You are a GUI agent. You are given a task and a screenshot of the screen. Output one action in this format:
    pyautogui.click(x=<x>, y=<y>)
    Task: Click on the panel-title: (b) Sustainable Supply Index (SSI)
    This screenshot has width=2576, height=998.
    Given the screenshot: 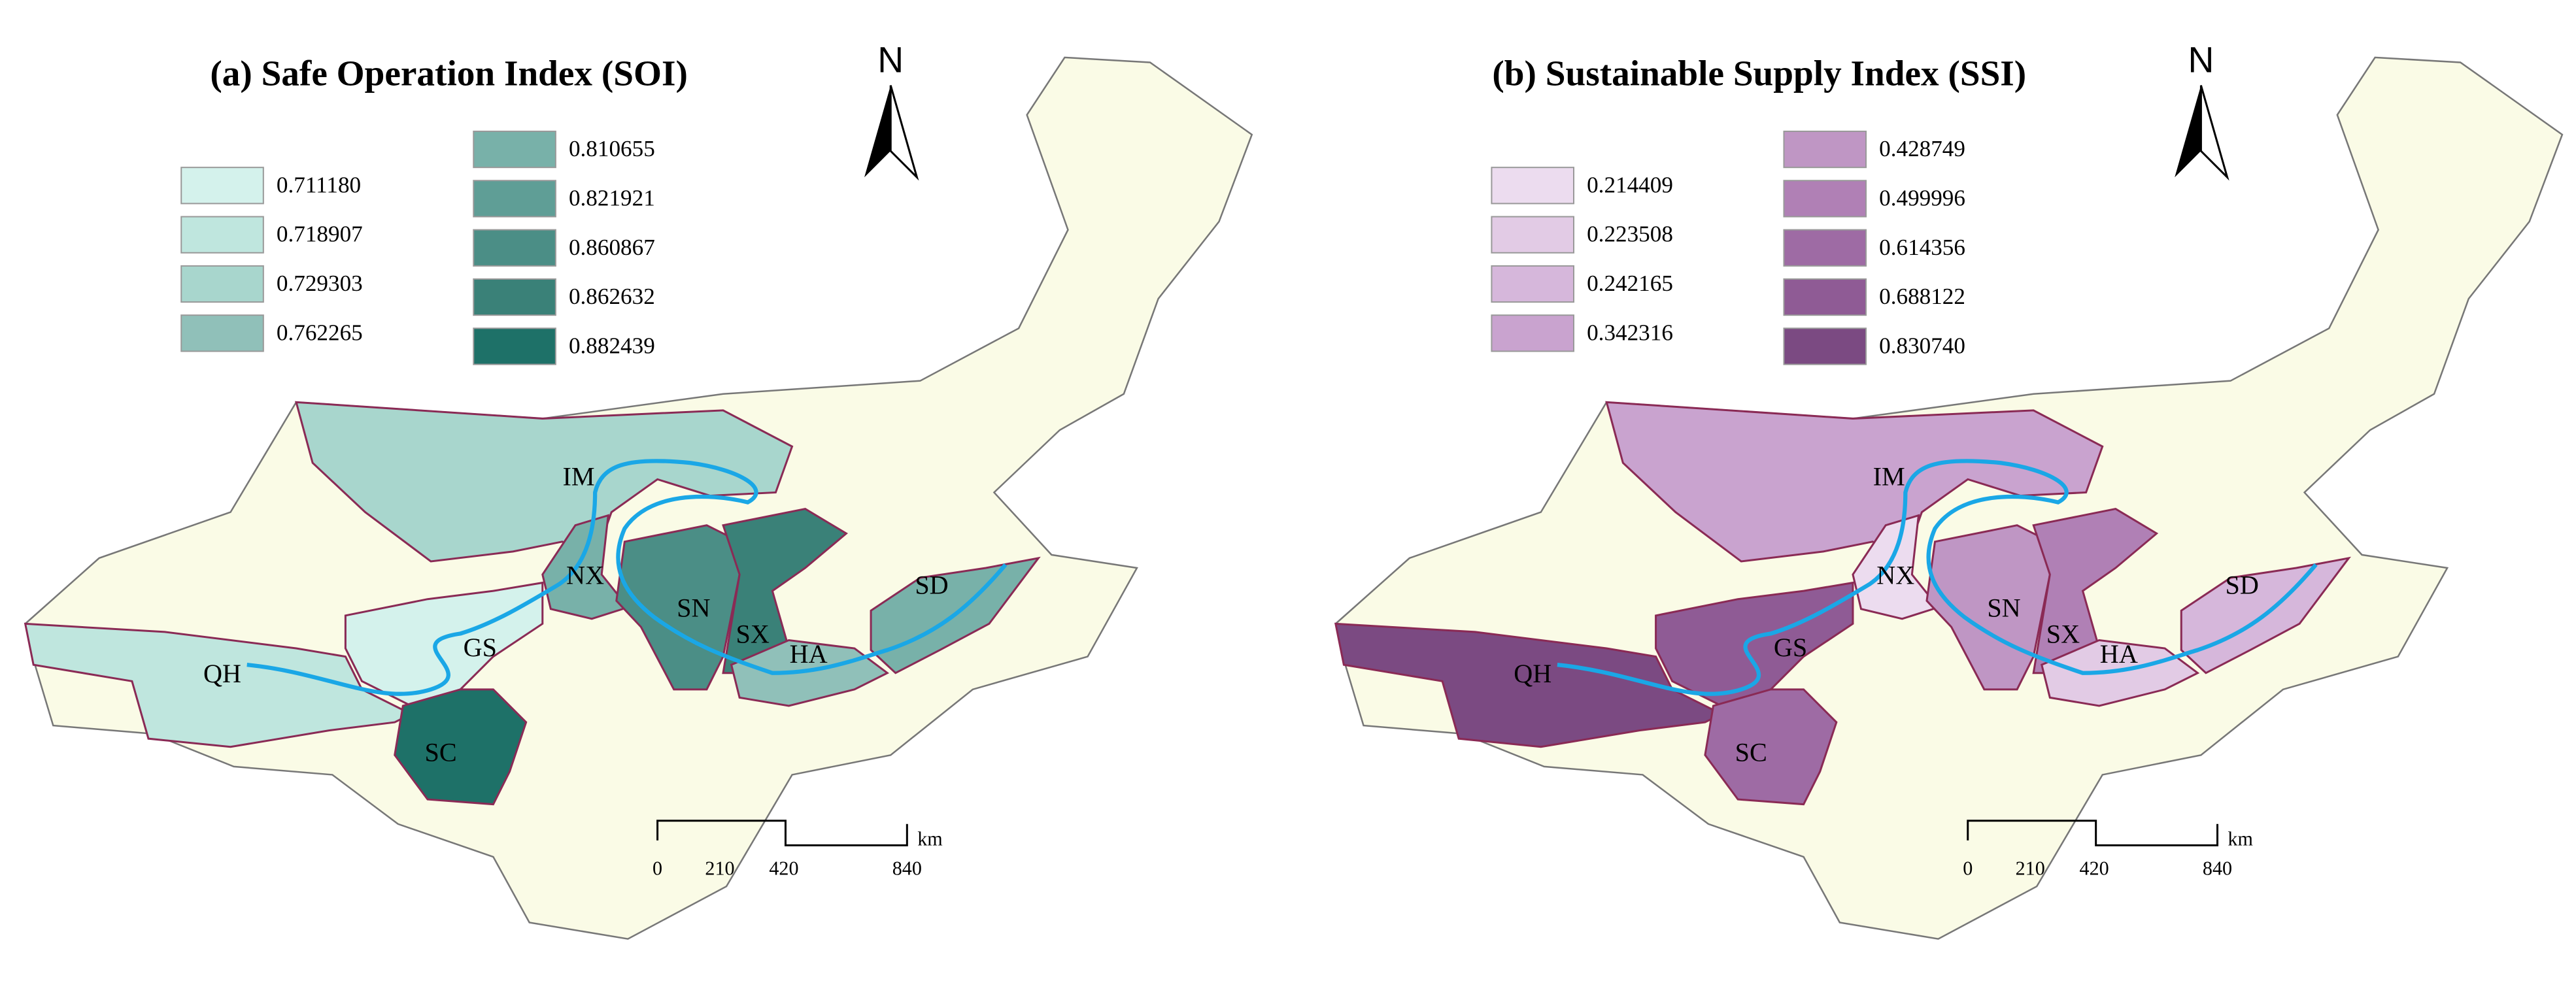 What is the action you would take?
    pyautogui.click(x=1759, y=73)
    